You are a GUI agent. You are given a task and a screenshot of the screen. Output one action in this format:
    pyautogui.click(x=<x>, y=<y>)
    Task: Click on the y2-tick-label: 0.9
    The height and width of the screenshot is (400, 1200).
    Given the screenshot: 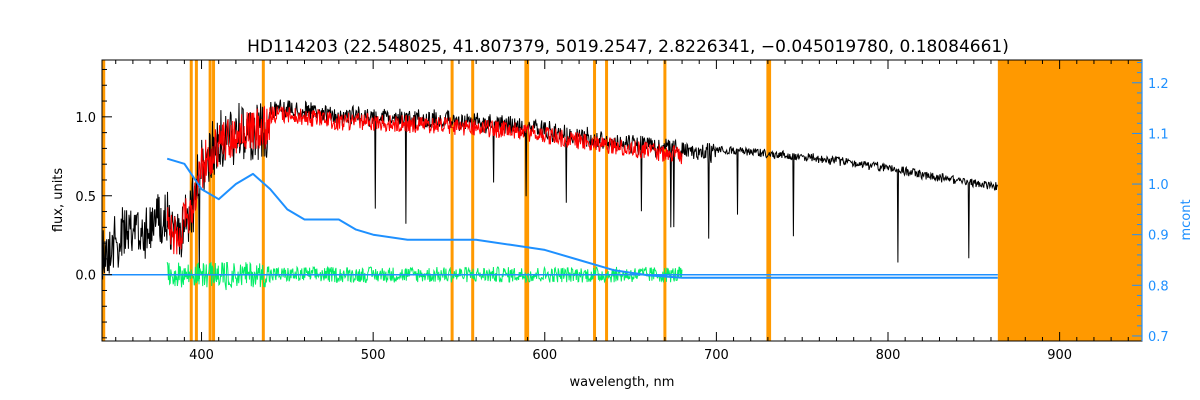 What is the action you would take?
    pyautogui.click(x=1158, y=236)
    